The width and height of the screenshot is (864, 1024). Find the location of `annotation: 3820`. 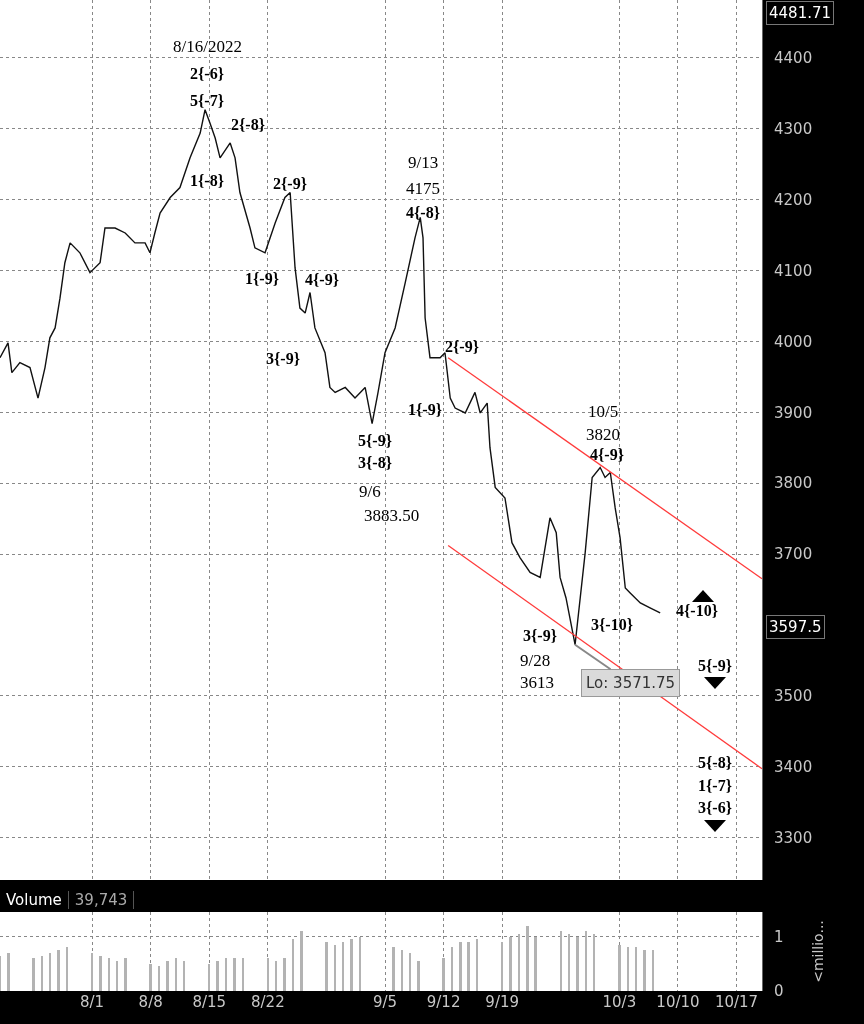

annotation: 3820 is located at coordinates (603, 434).